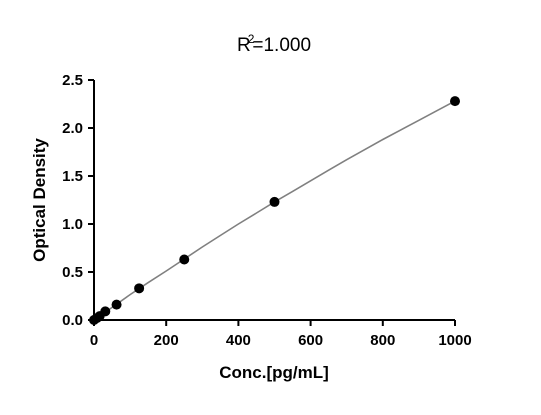 The image size is (541, 415). I want to click on y-tick-label: 1.0, so click(72, 224).